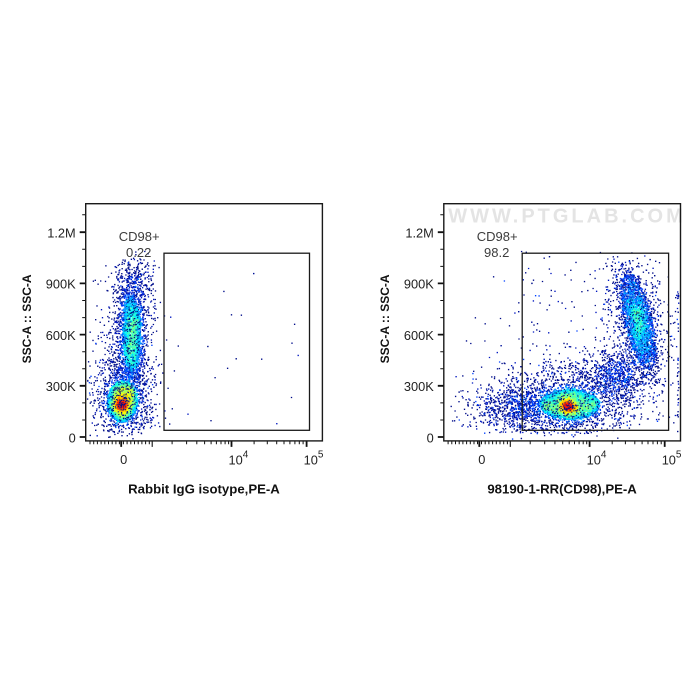  What do you see at coordinates (138, 252) in the screenshot?
I see `svg-text: 0.22` at bounding box center [138, 252].